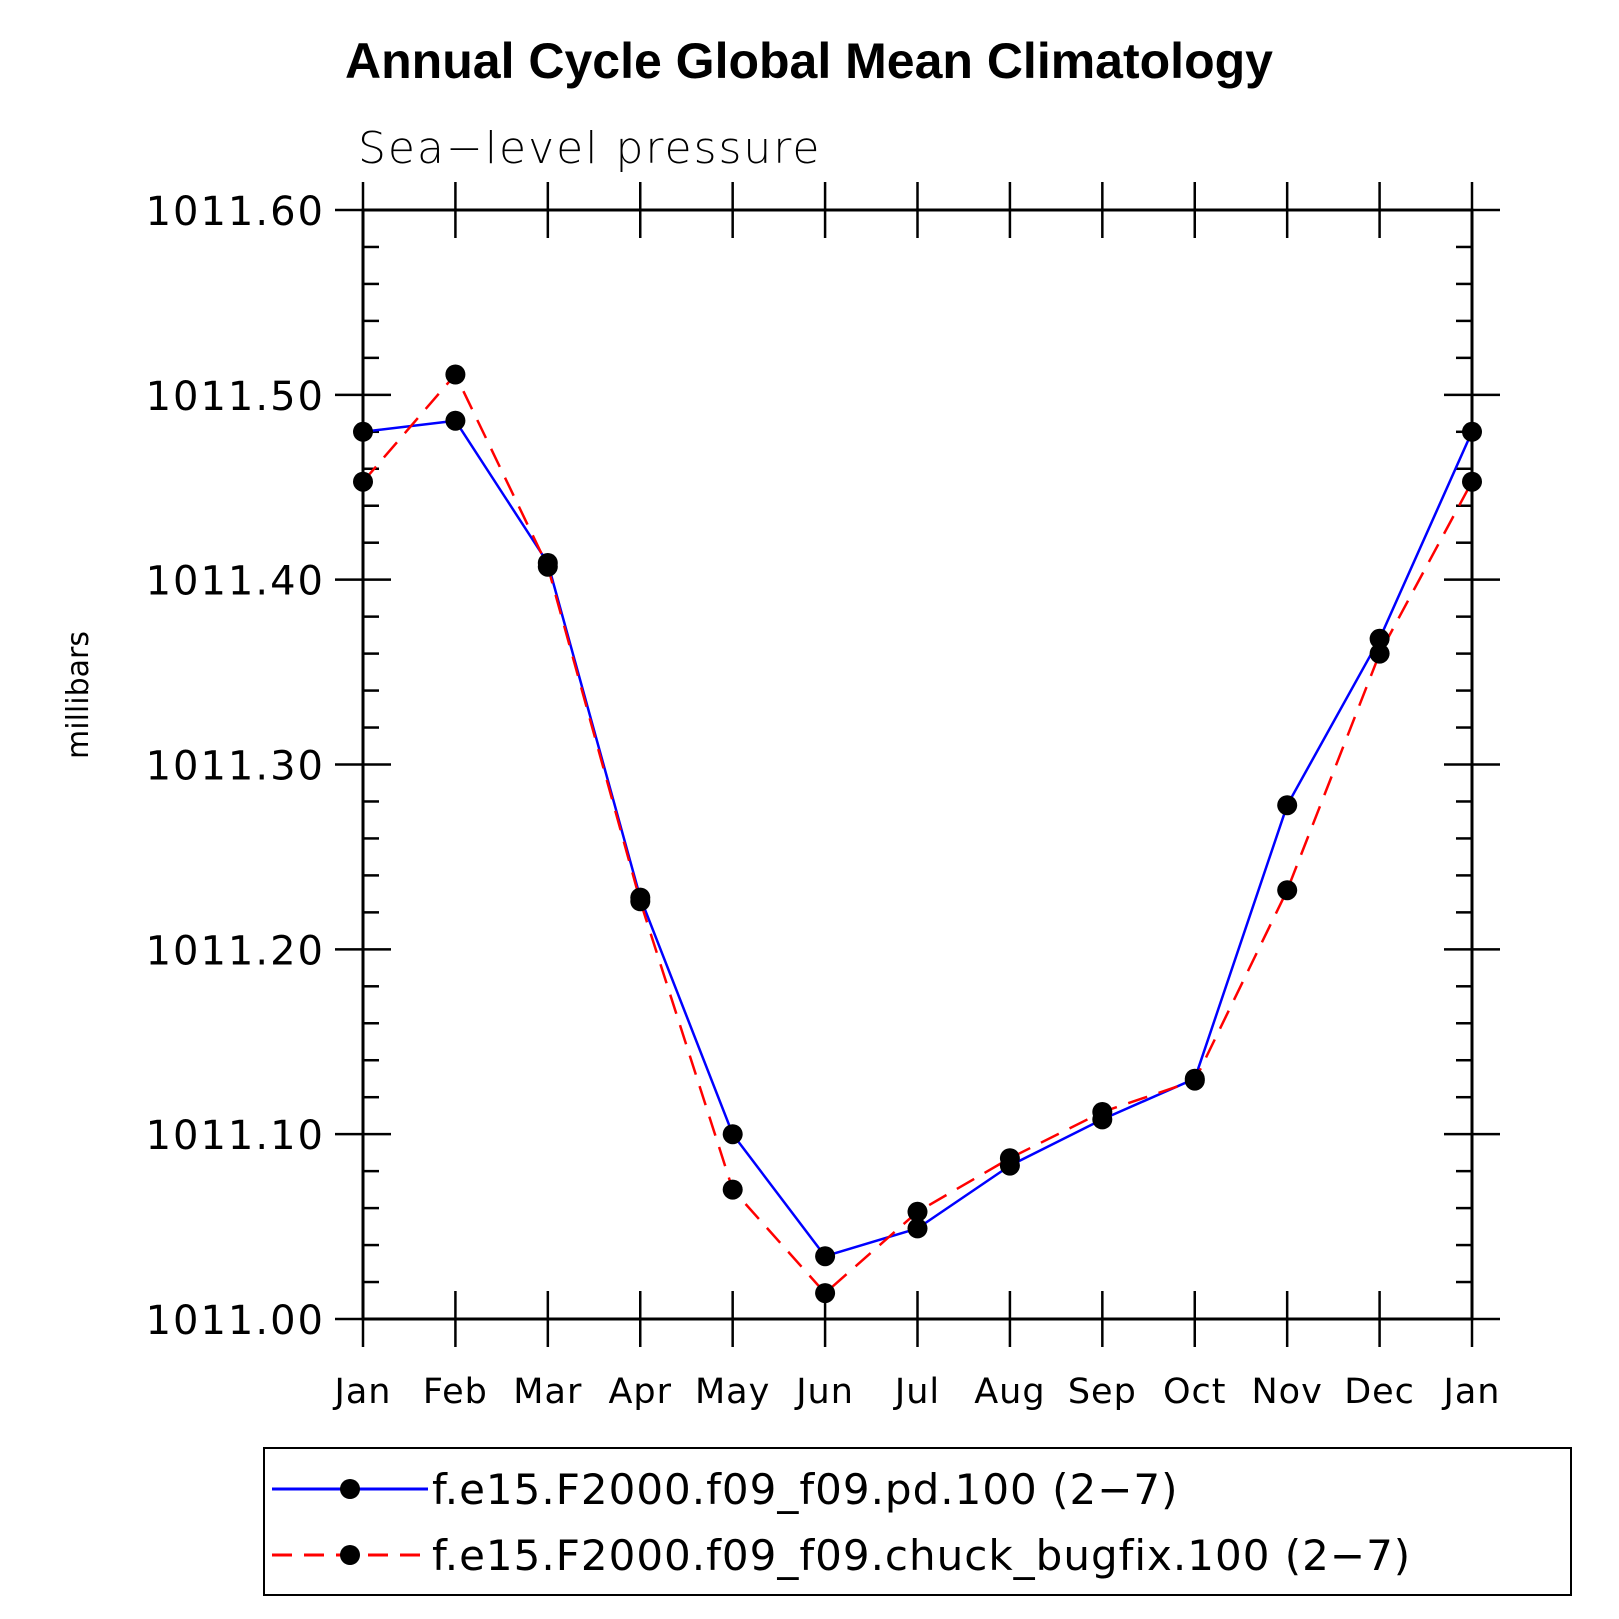 The height and width of the screenshot is (1619, 1619). What do you see at coordinates (809, 61) in the screenshot?
I see `chart-title: Annual Cycle Global Mean Climatology` at bounding box center [809, 61].